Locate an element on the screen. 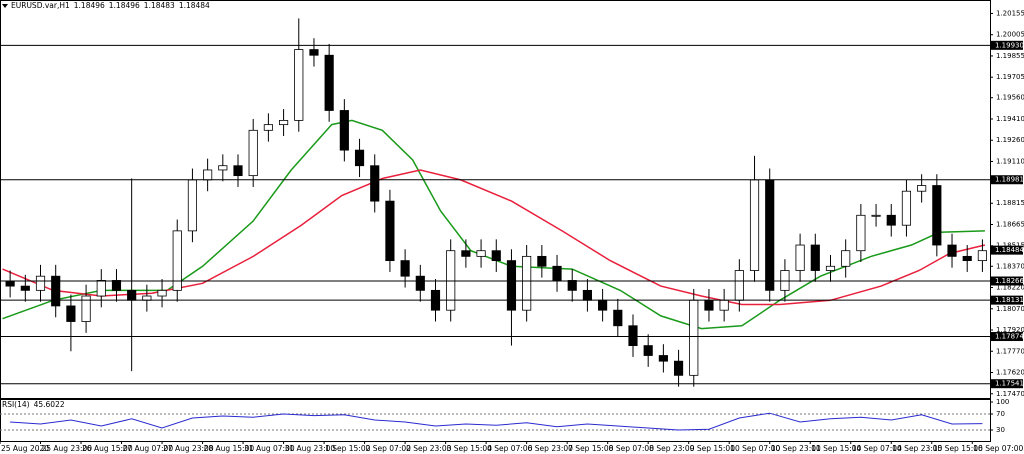 The height and width of the screenshot is (454, 1024). y-tick-label: 30 is located at coordinates (1000, 430).